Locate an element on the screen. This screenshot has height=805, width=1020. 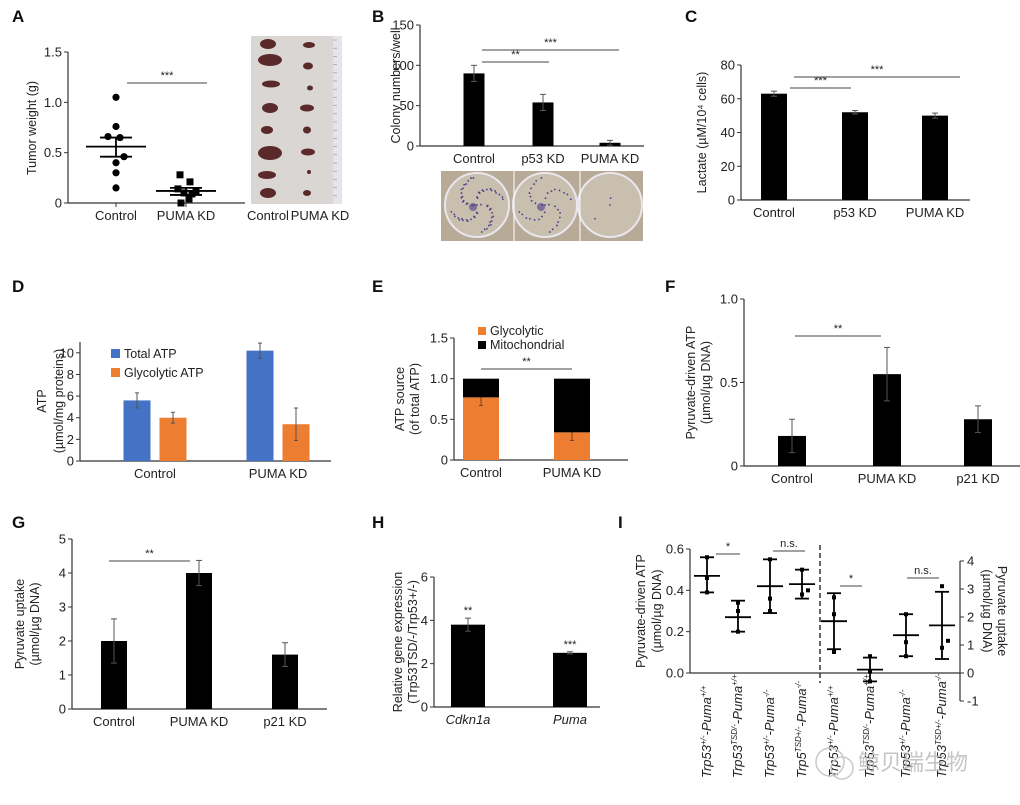
y-axis-label: ATP is located at coordinates (42, 400).